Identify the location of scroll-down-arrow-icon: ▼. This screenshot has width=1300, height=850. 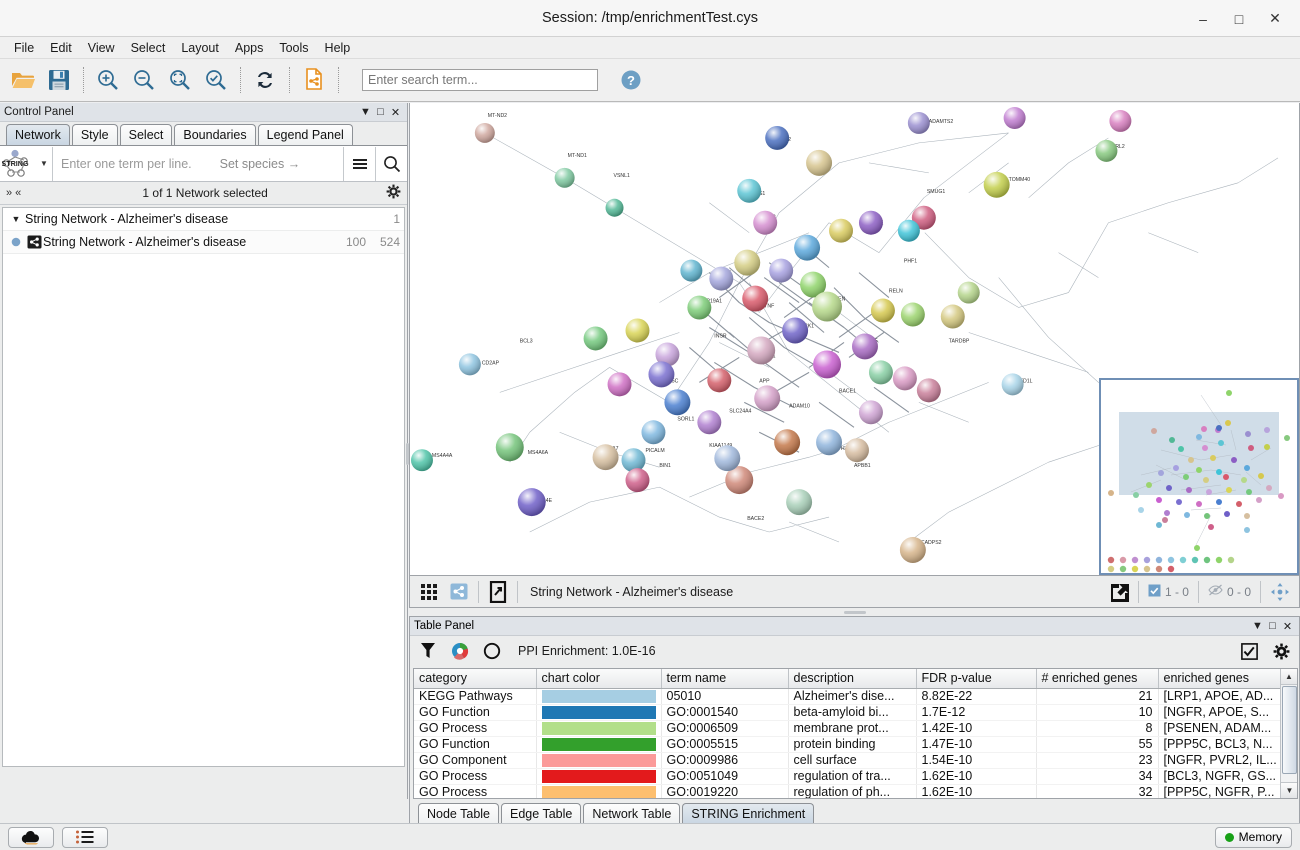
(1289, 790).